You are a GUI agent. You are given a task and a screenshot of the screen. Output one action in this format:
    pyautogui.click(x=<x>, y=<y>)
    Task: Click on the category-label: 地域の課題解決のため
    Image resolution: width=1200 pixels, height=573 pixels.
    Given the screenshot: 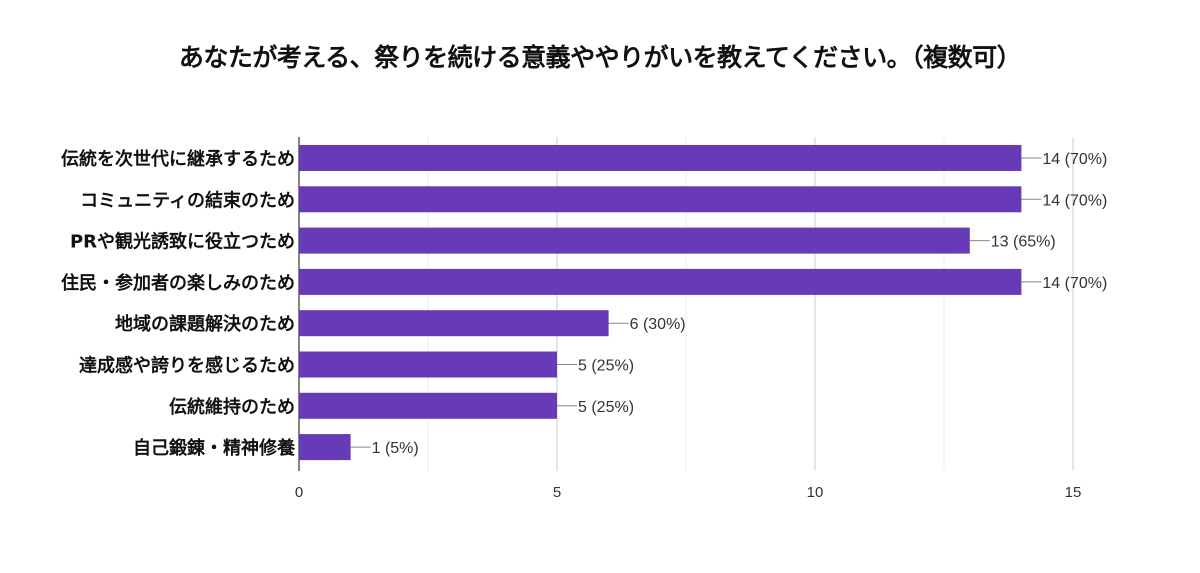 What is the action you would take?
    pyautogui.click(x=205, y=324)
    